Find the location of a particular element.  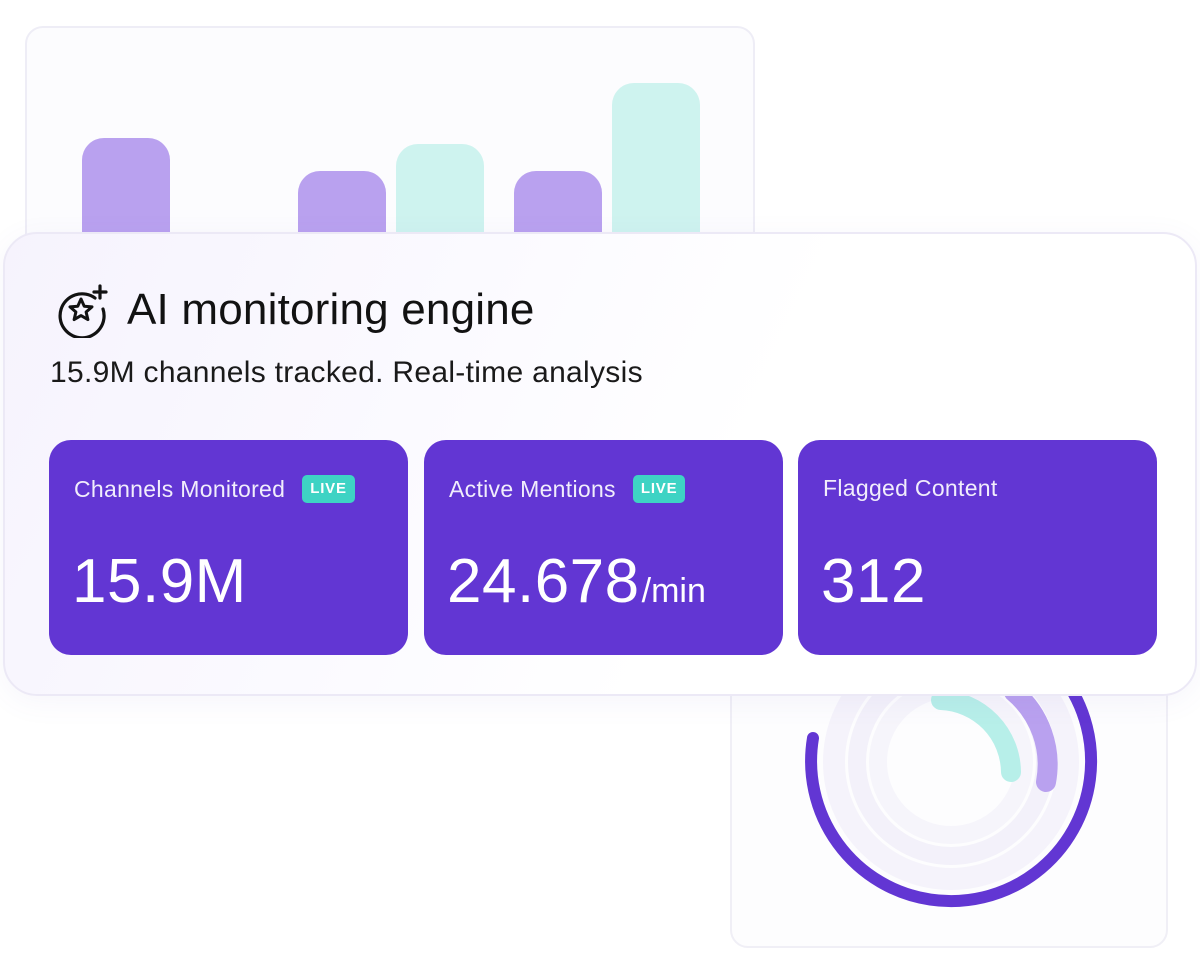

ring-arc-inner is located at coordinates (976, 736).